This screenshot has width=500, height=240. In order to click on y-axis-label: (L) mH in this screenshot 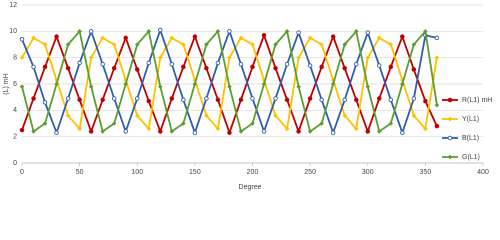, I will do `click(6, 83)`.